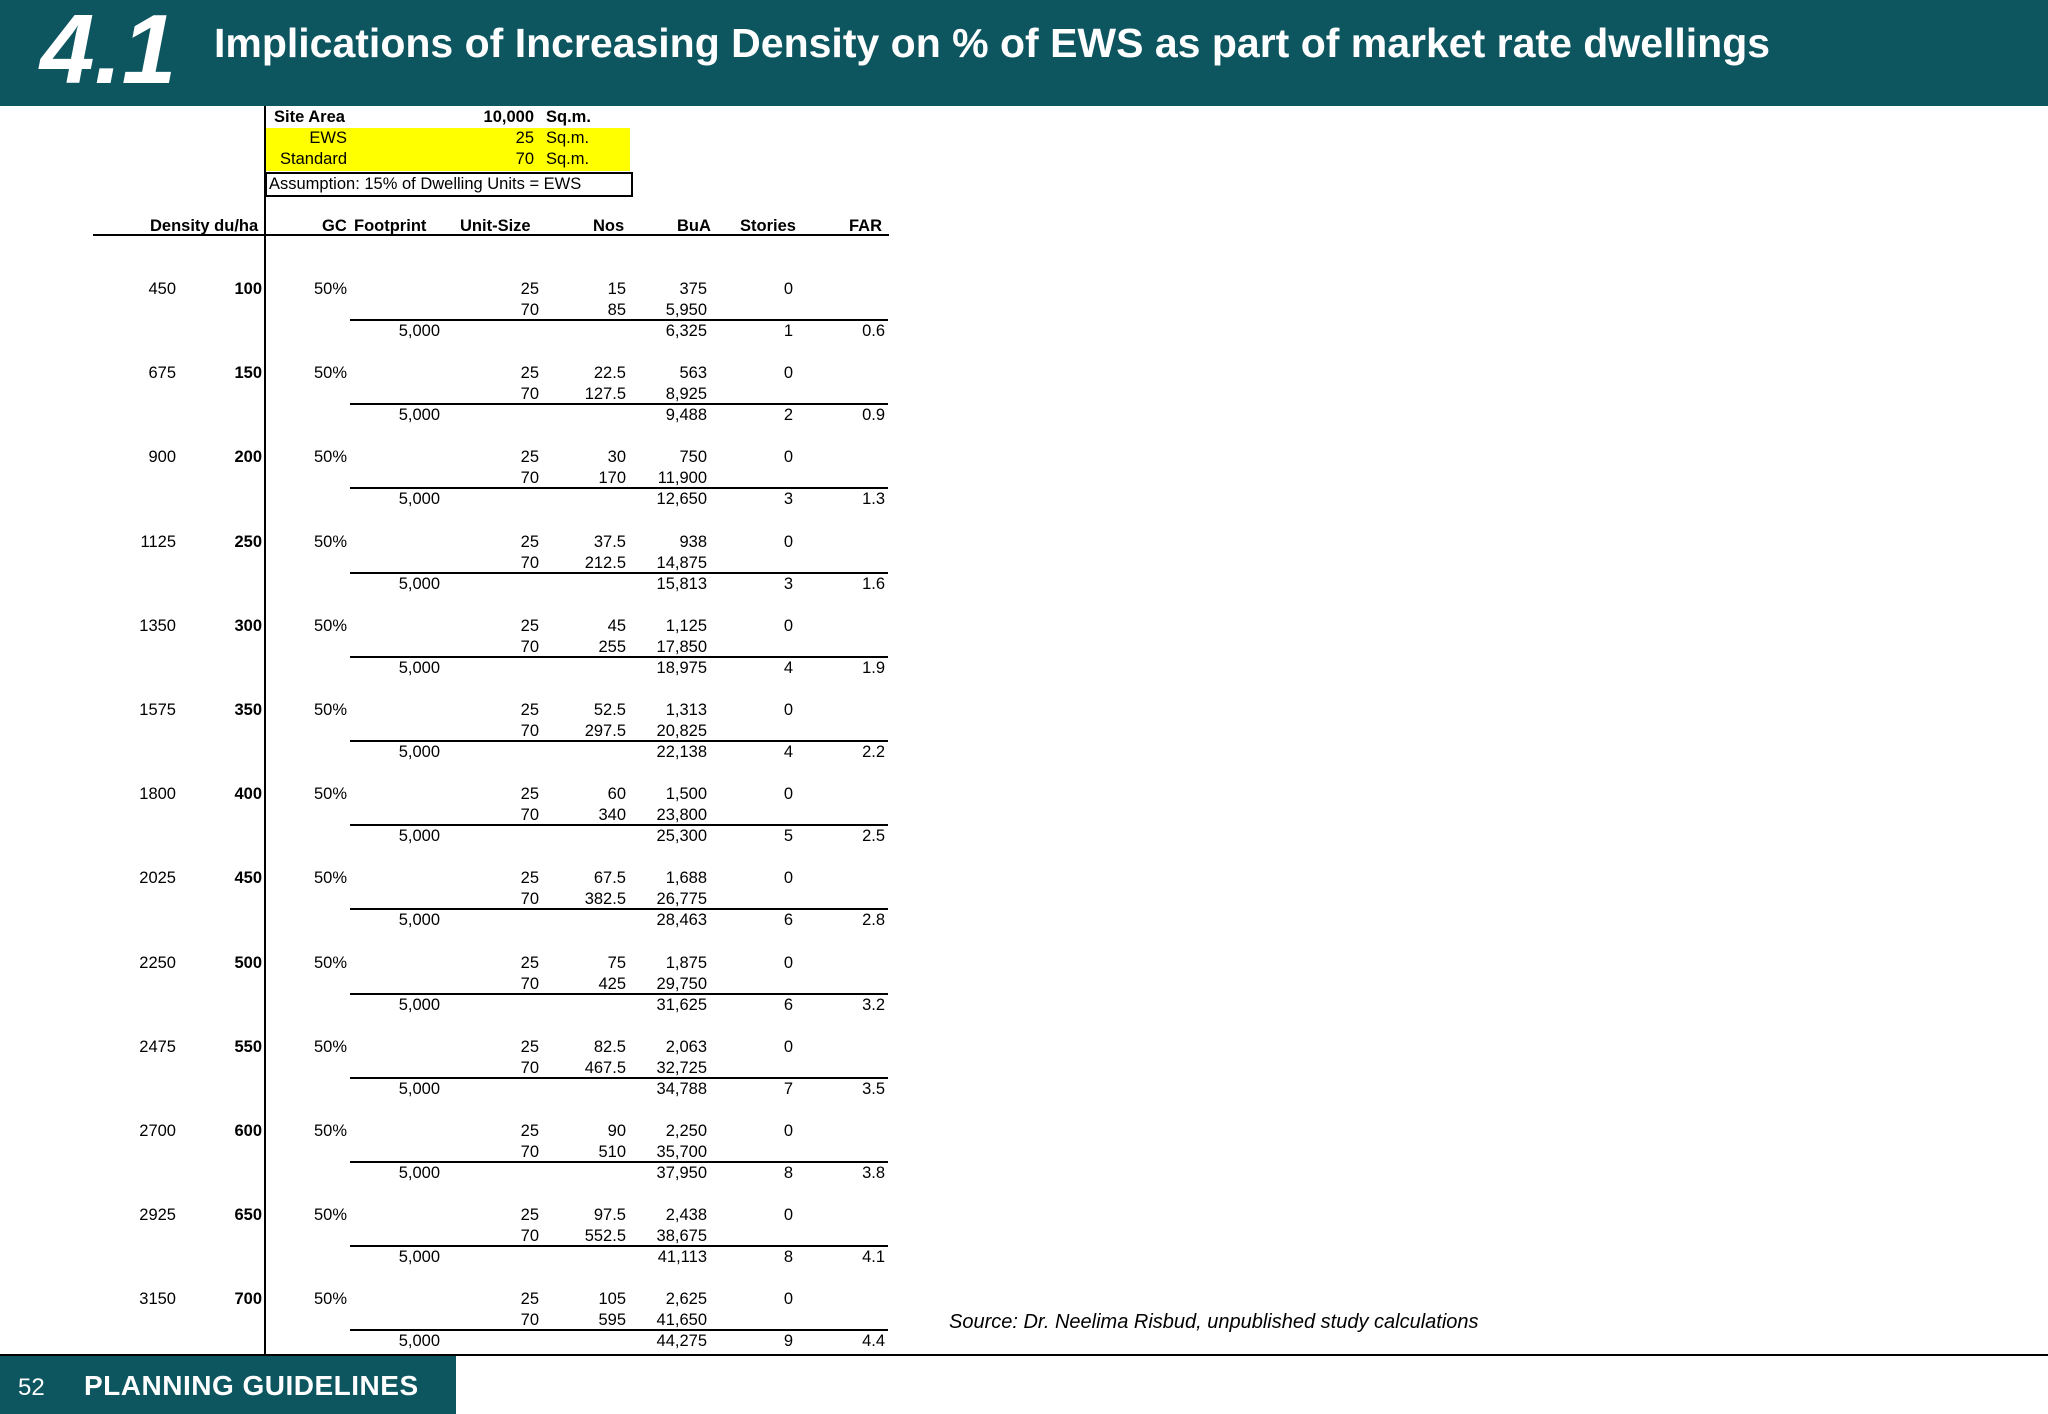  Describe the element at coordinates (693, 289) in the screenshot. I see `ews-bua: 375` at that location.